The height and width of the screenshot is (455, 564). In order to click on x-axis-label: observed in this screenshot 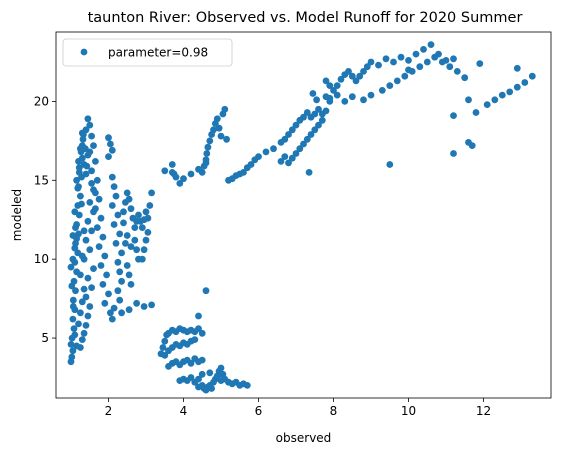, I will do `click(304, 438)`.